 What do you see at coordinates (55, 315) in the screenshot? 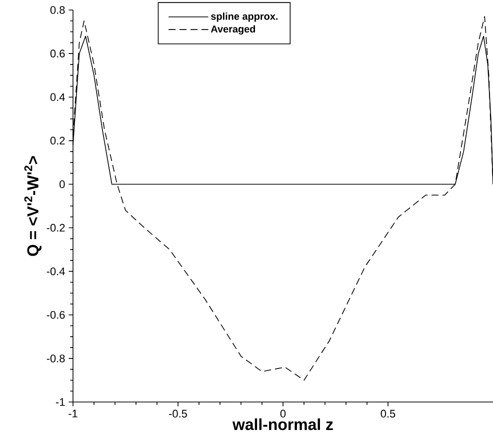
I see `y-tick-label: -0.6` at bounding box center [55, 315].